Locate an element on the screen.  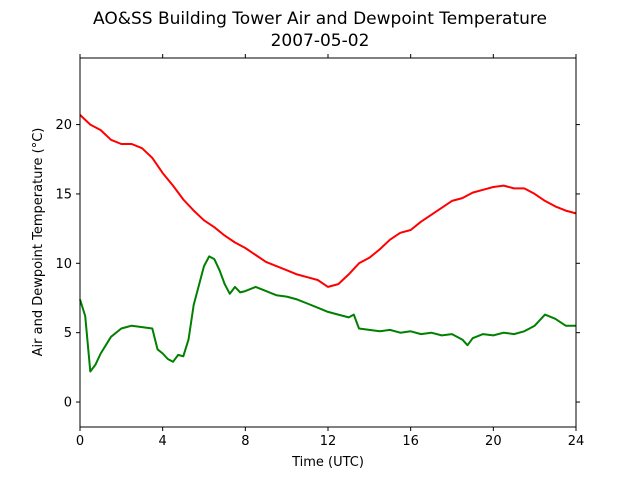
chart-subtitle: 2007-05-02 is located at coordinates (320, 41).